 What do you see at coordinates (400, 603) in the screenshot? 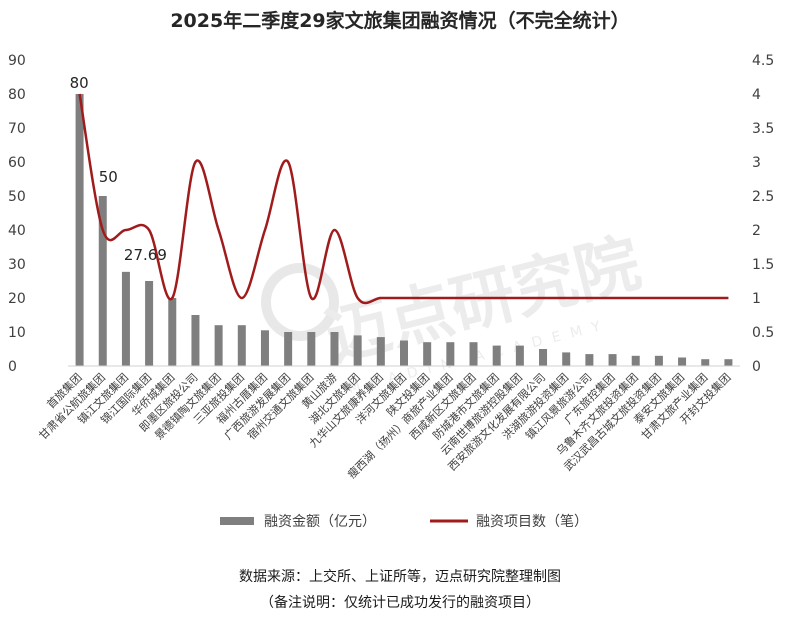
I see `note-text: （备注说明：仅统计已成功发行的融资项目）` at bounding box center [400, 603].